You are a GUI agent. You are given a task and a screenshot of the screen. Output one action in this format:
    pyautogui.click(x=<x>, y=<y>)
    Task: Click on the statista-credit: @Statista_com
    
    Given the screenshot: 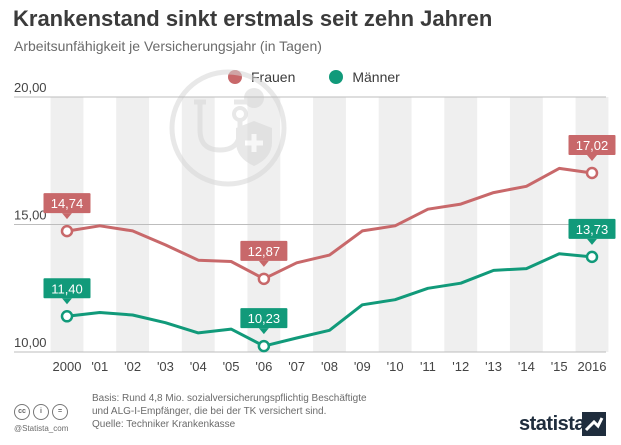 What is the action you would take?
    pyautogui.click(x=41, y=428)
    